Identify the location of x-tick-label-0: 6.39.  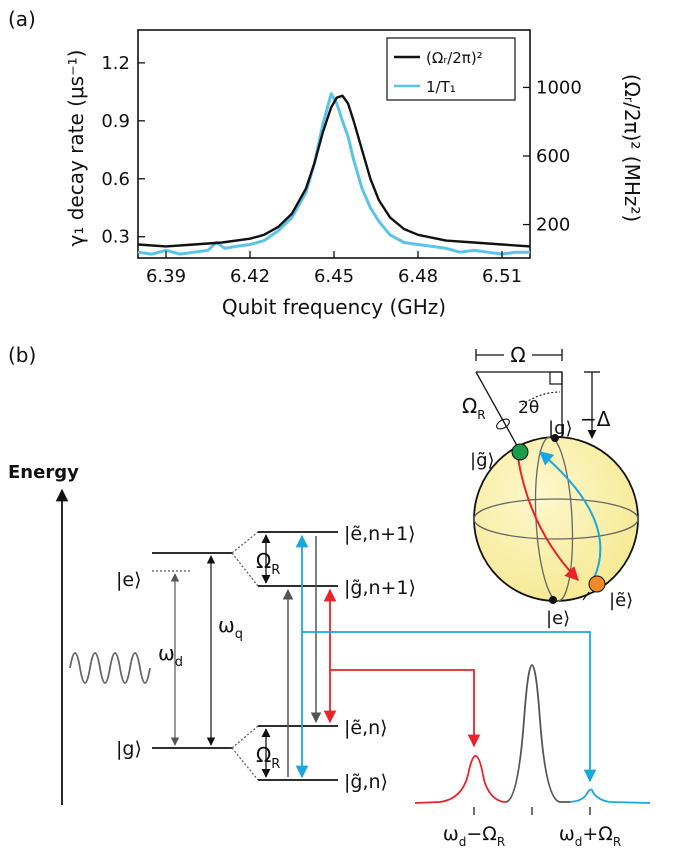
(166, 276).